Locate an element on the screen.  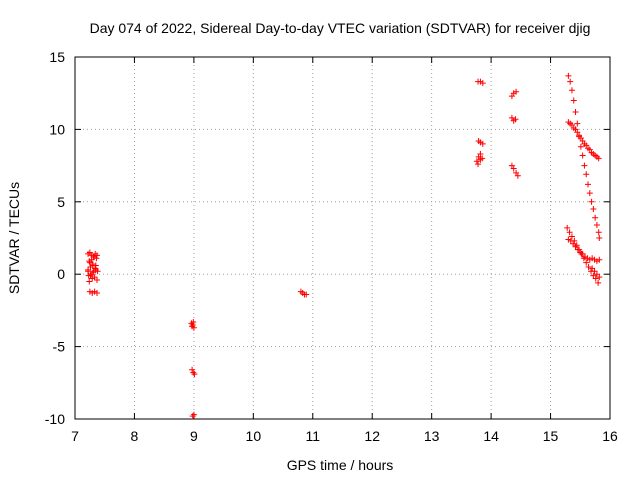
x-tick-label: 13 is located at coordinates (432, 436).